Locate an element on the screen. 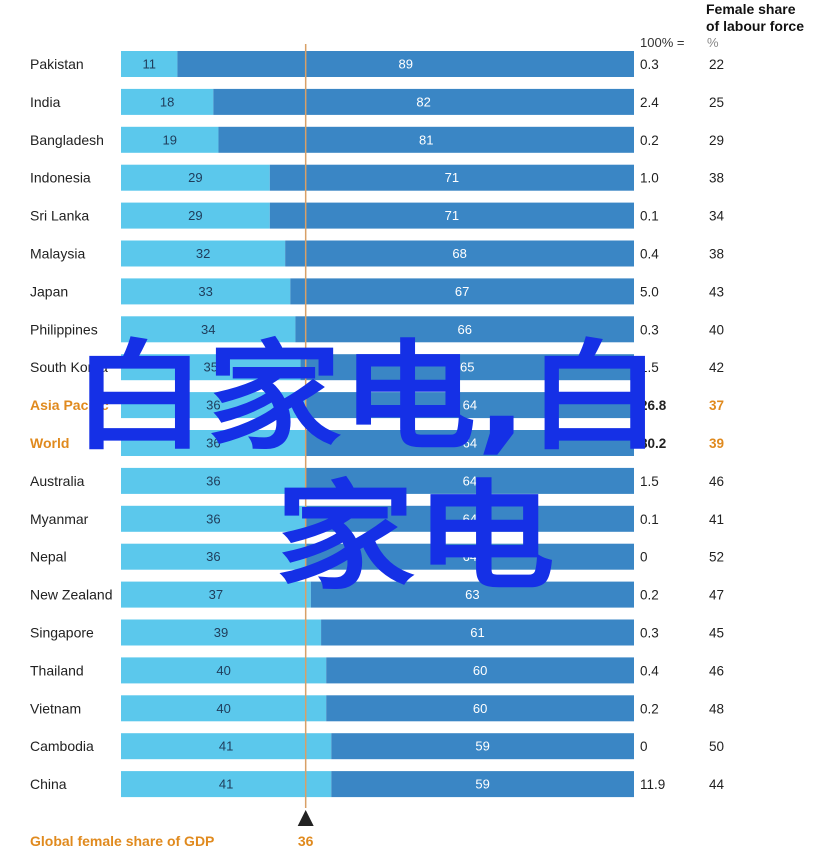 This screenshot has height=864, width=825. data-label-thailand-series-2: 60 is located at coordinates (480, 670).